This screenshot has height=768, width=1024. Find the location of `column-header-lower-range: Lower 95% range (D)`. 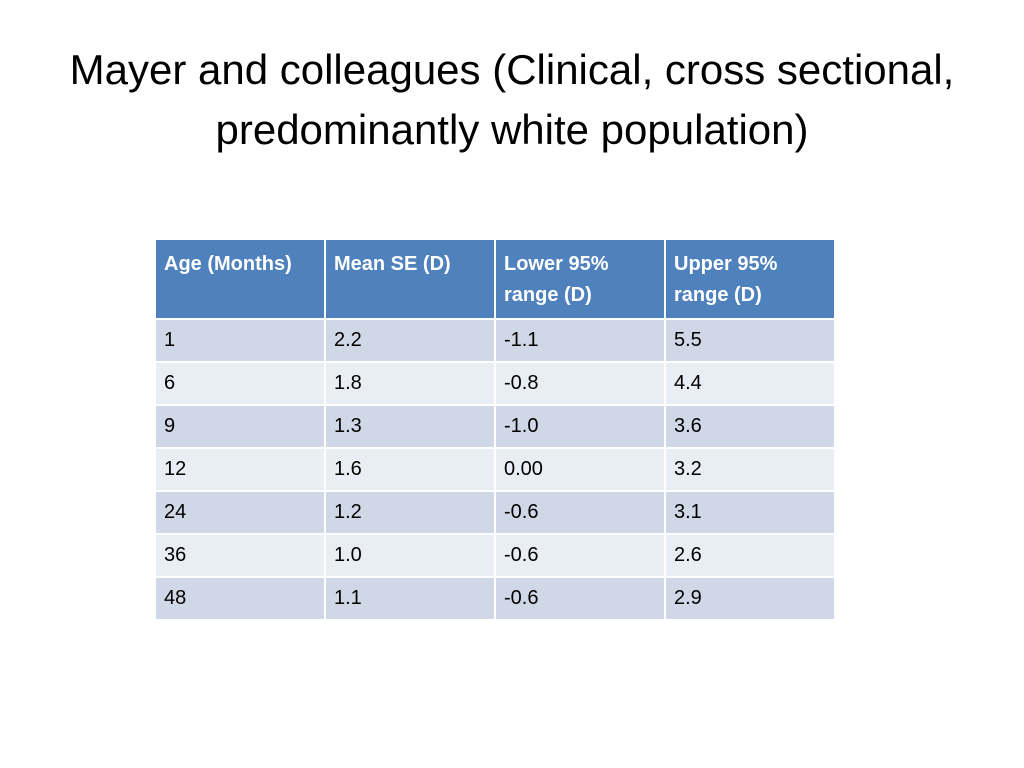

column-header-lower-range: Lower 95% range (D) is located at coordinates (580, 279).